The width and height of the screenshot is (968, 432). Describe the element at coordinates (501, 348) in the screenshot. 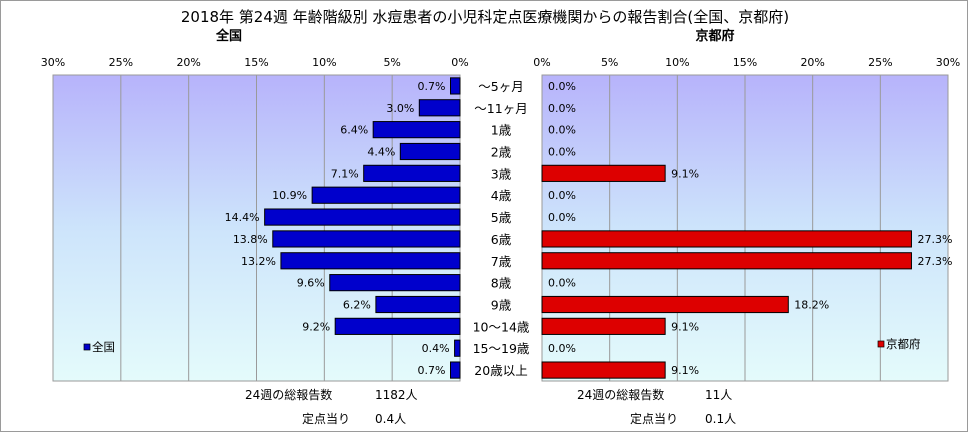

I see `category-label: 15〜19歳` at that location.